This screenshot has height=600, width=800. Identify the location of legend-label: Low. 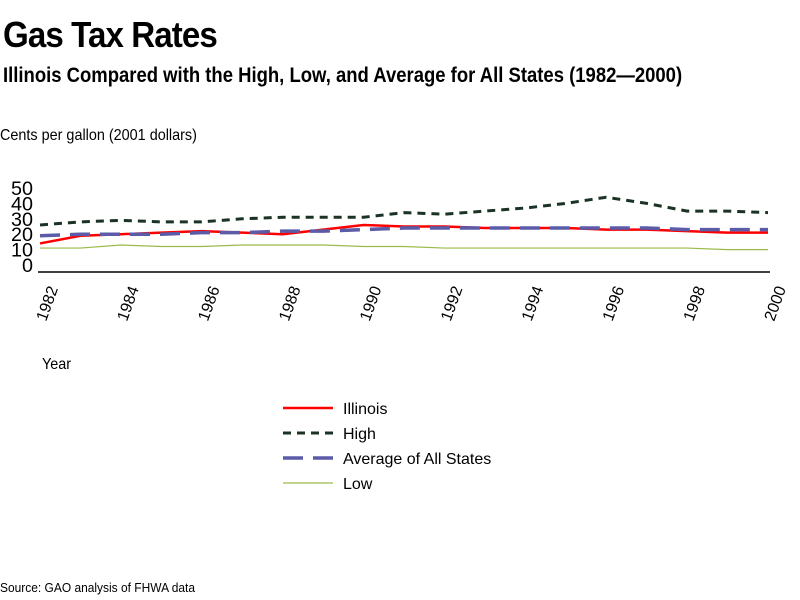
(358, 484).